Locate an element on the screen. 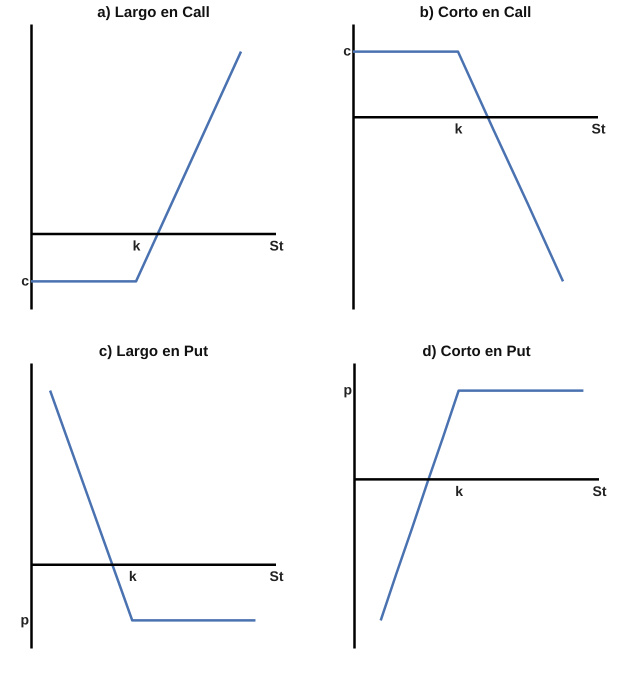  chart-title: a) Largo en Call is located at coordinates (153, 12).